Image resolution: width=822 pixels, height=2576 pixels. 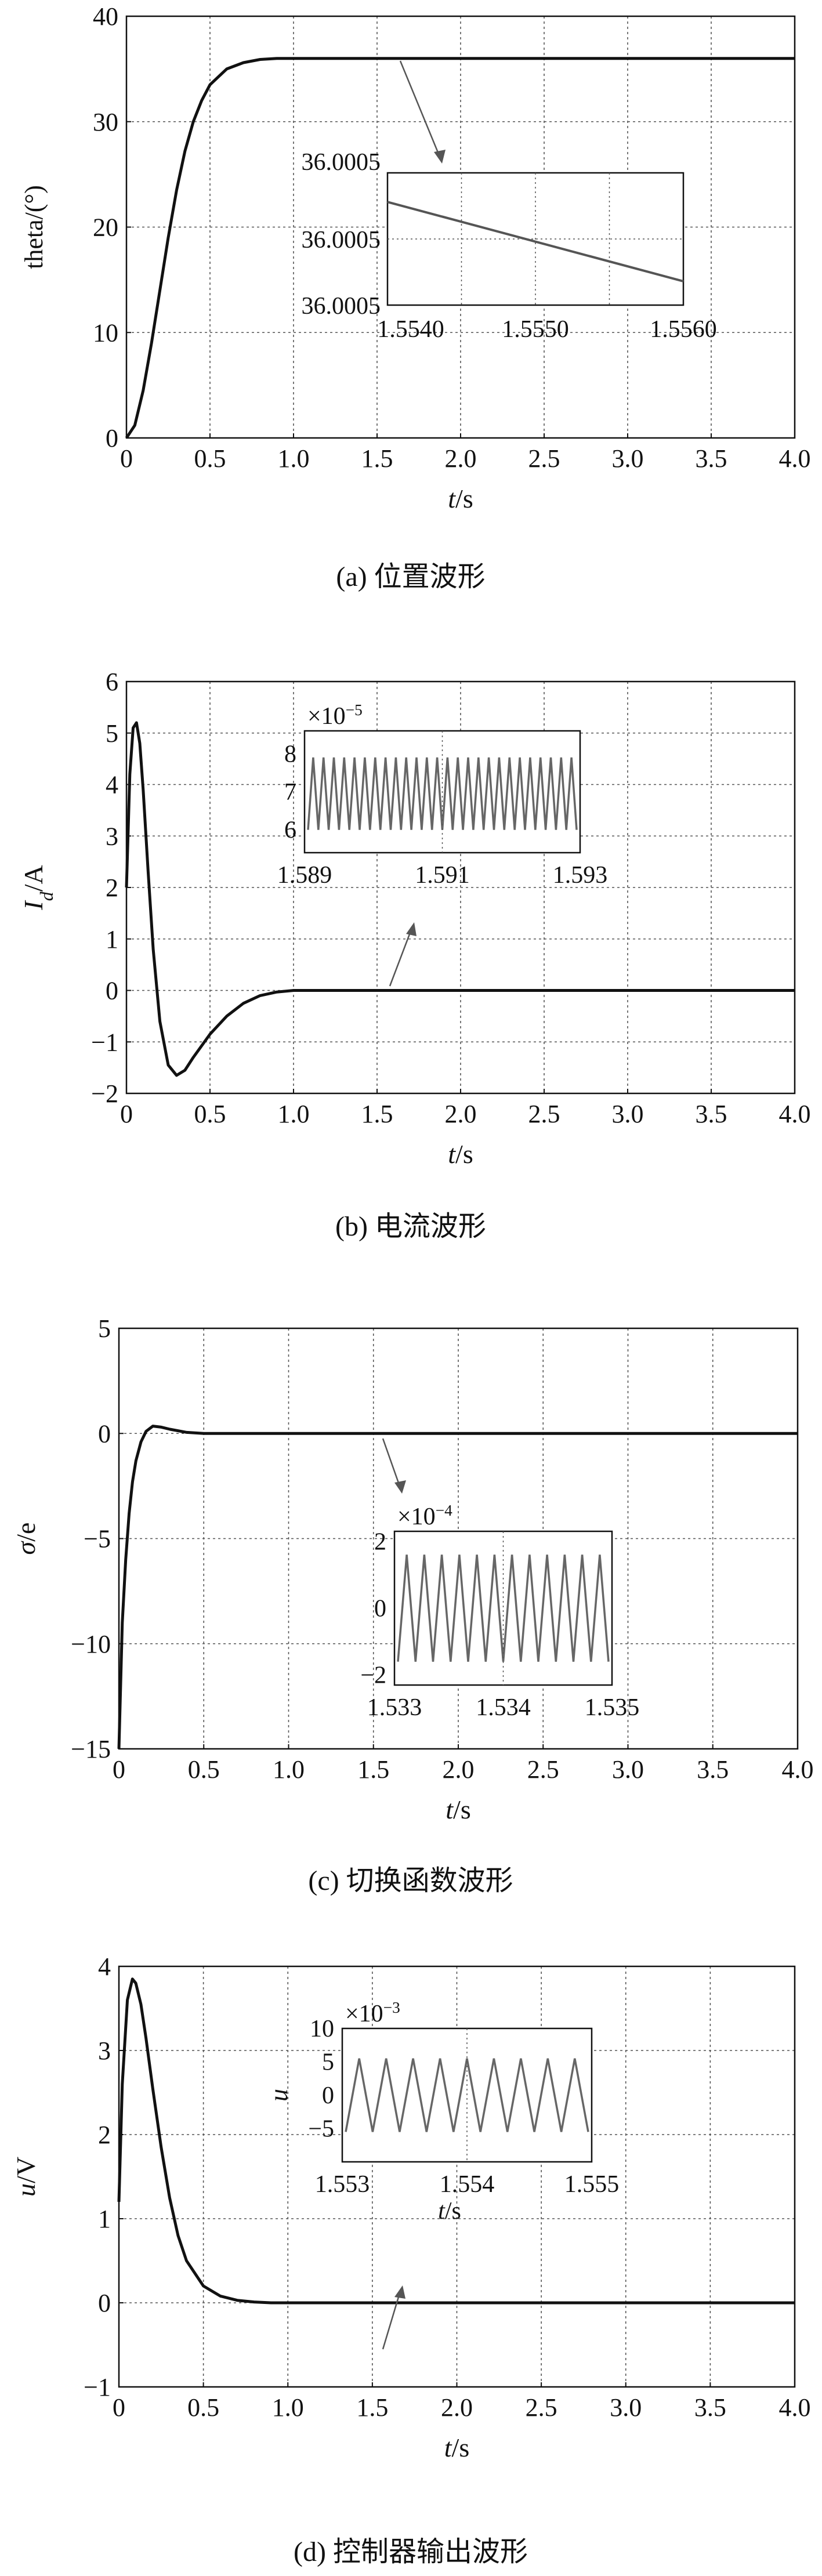 What do you see at coordinates (354, 710) in the screenshot?
I see `inset-multiplier-part: −5` at bounding box center [354, 710].